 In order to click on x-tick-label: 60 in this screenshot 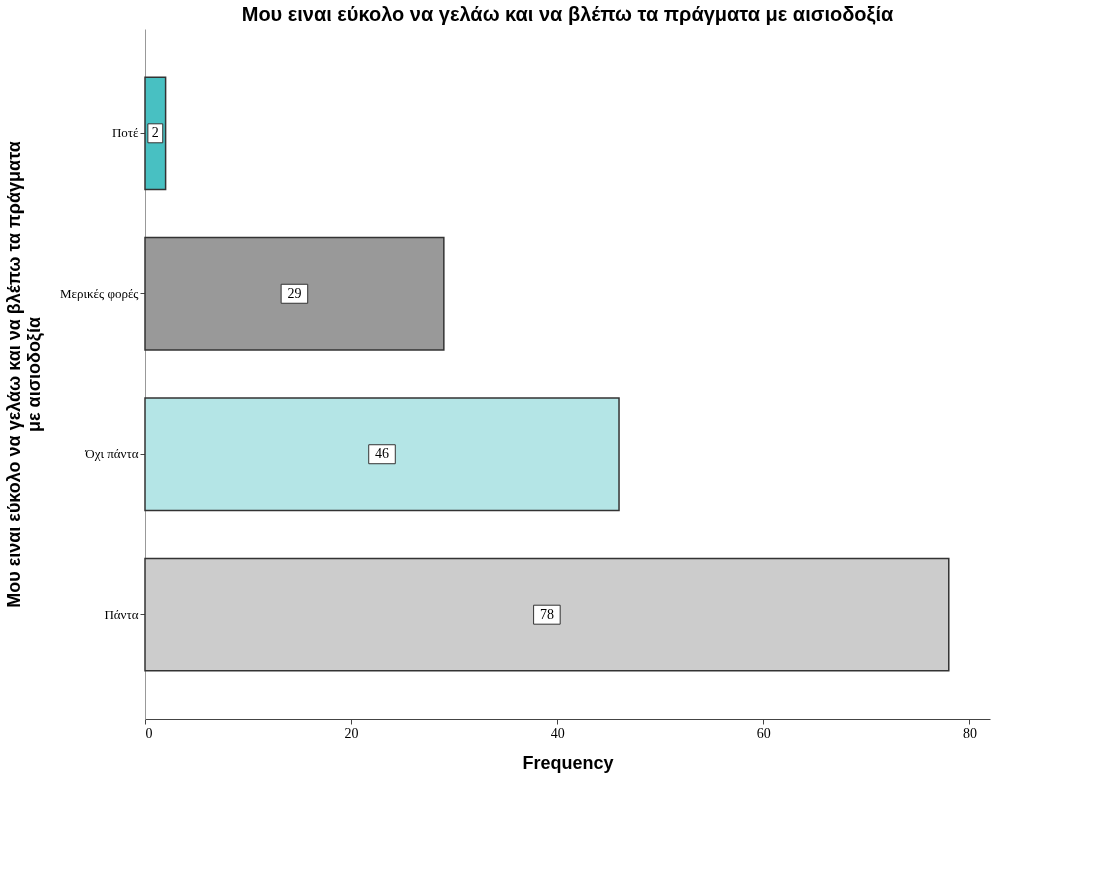, I will do `click(763, 733)`.